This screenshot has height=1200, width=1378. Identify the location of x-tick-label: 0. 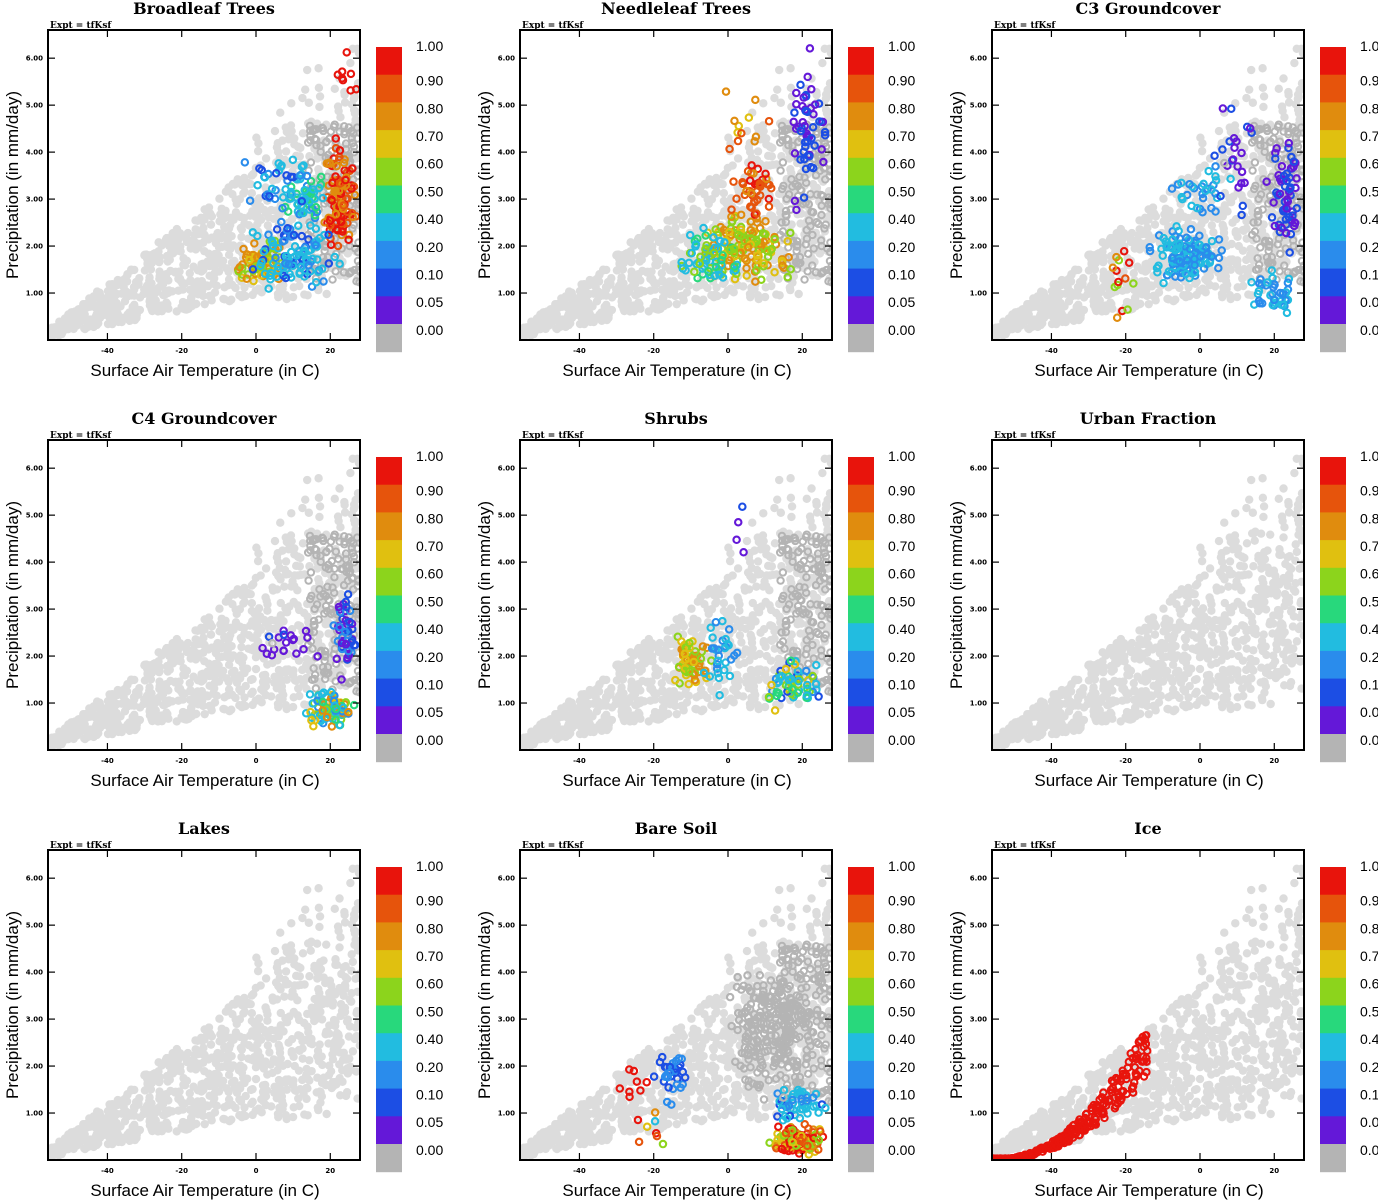
(1200, 351).